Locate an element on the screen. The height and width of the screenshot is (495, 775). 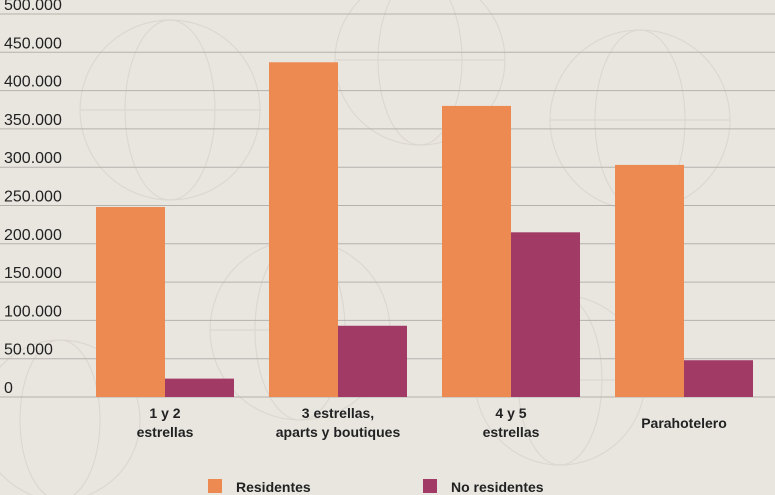
y-tick-label: 350.000 is located at coordinates (33, 120).